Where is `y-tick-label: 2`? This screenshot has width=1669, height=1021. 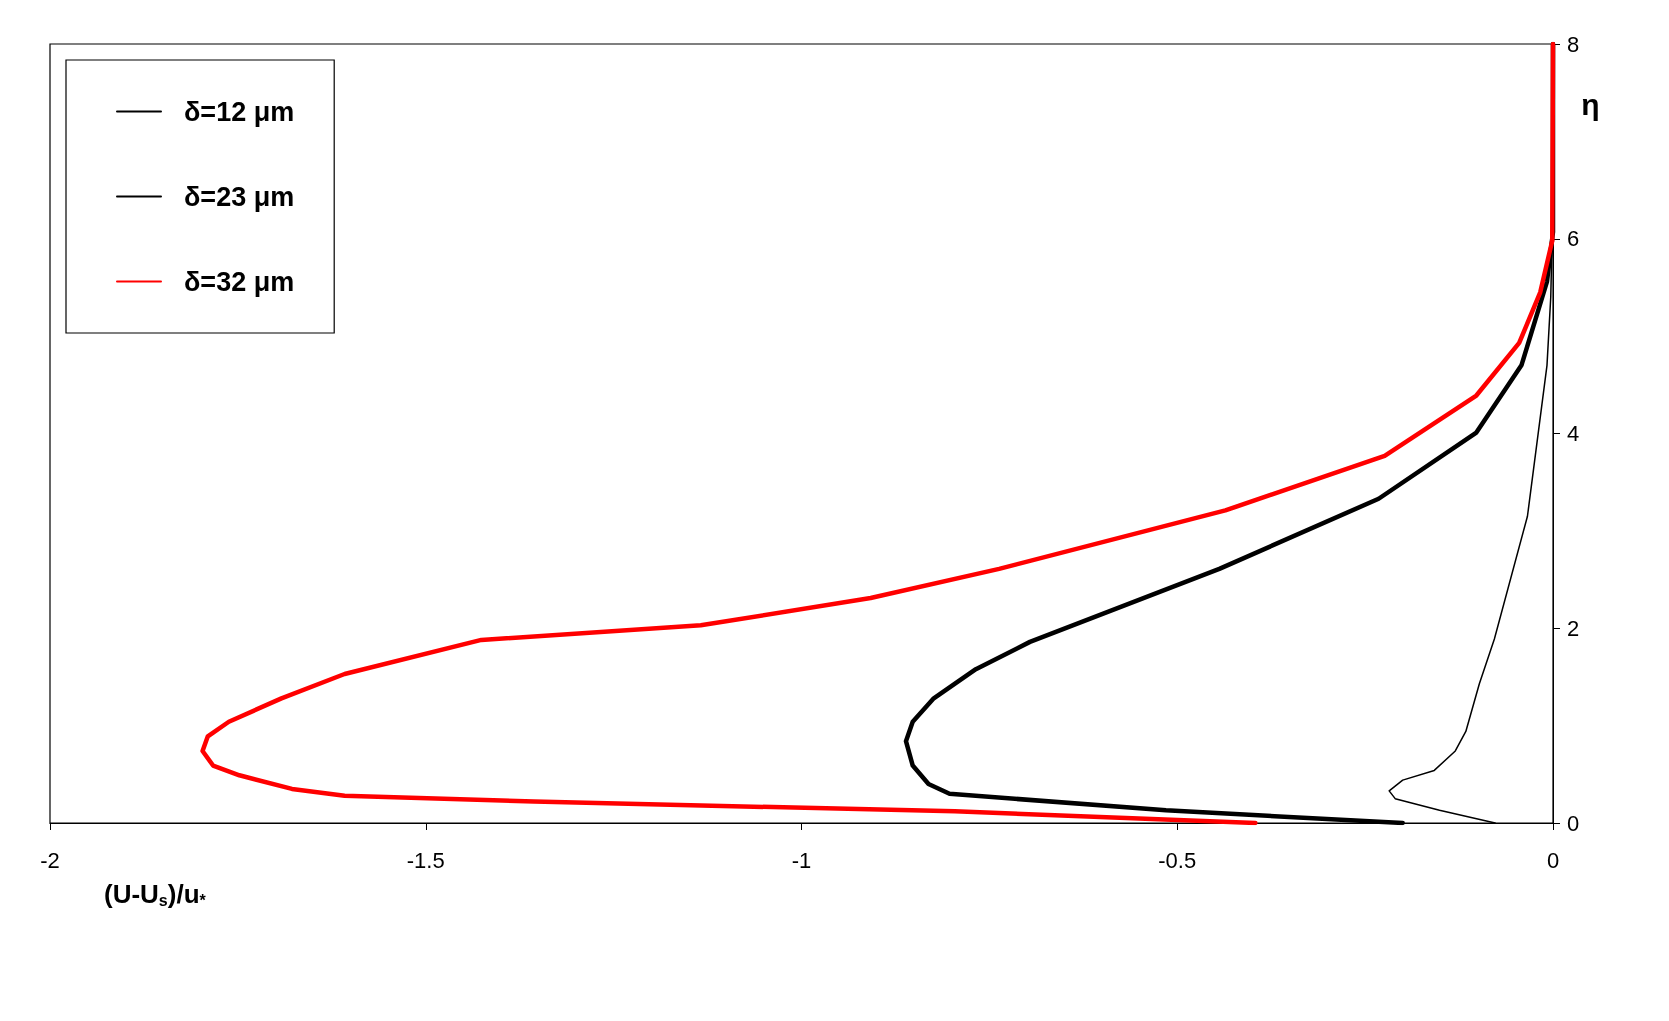 y-tick-label: 2 is located at coordinates (1573, 628).